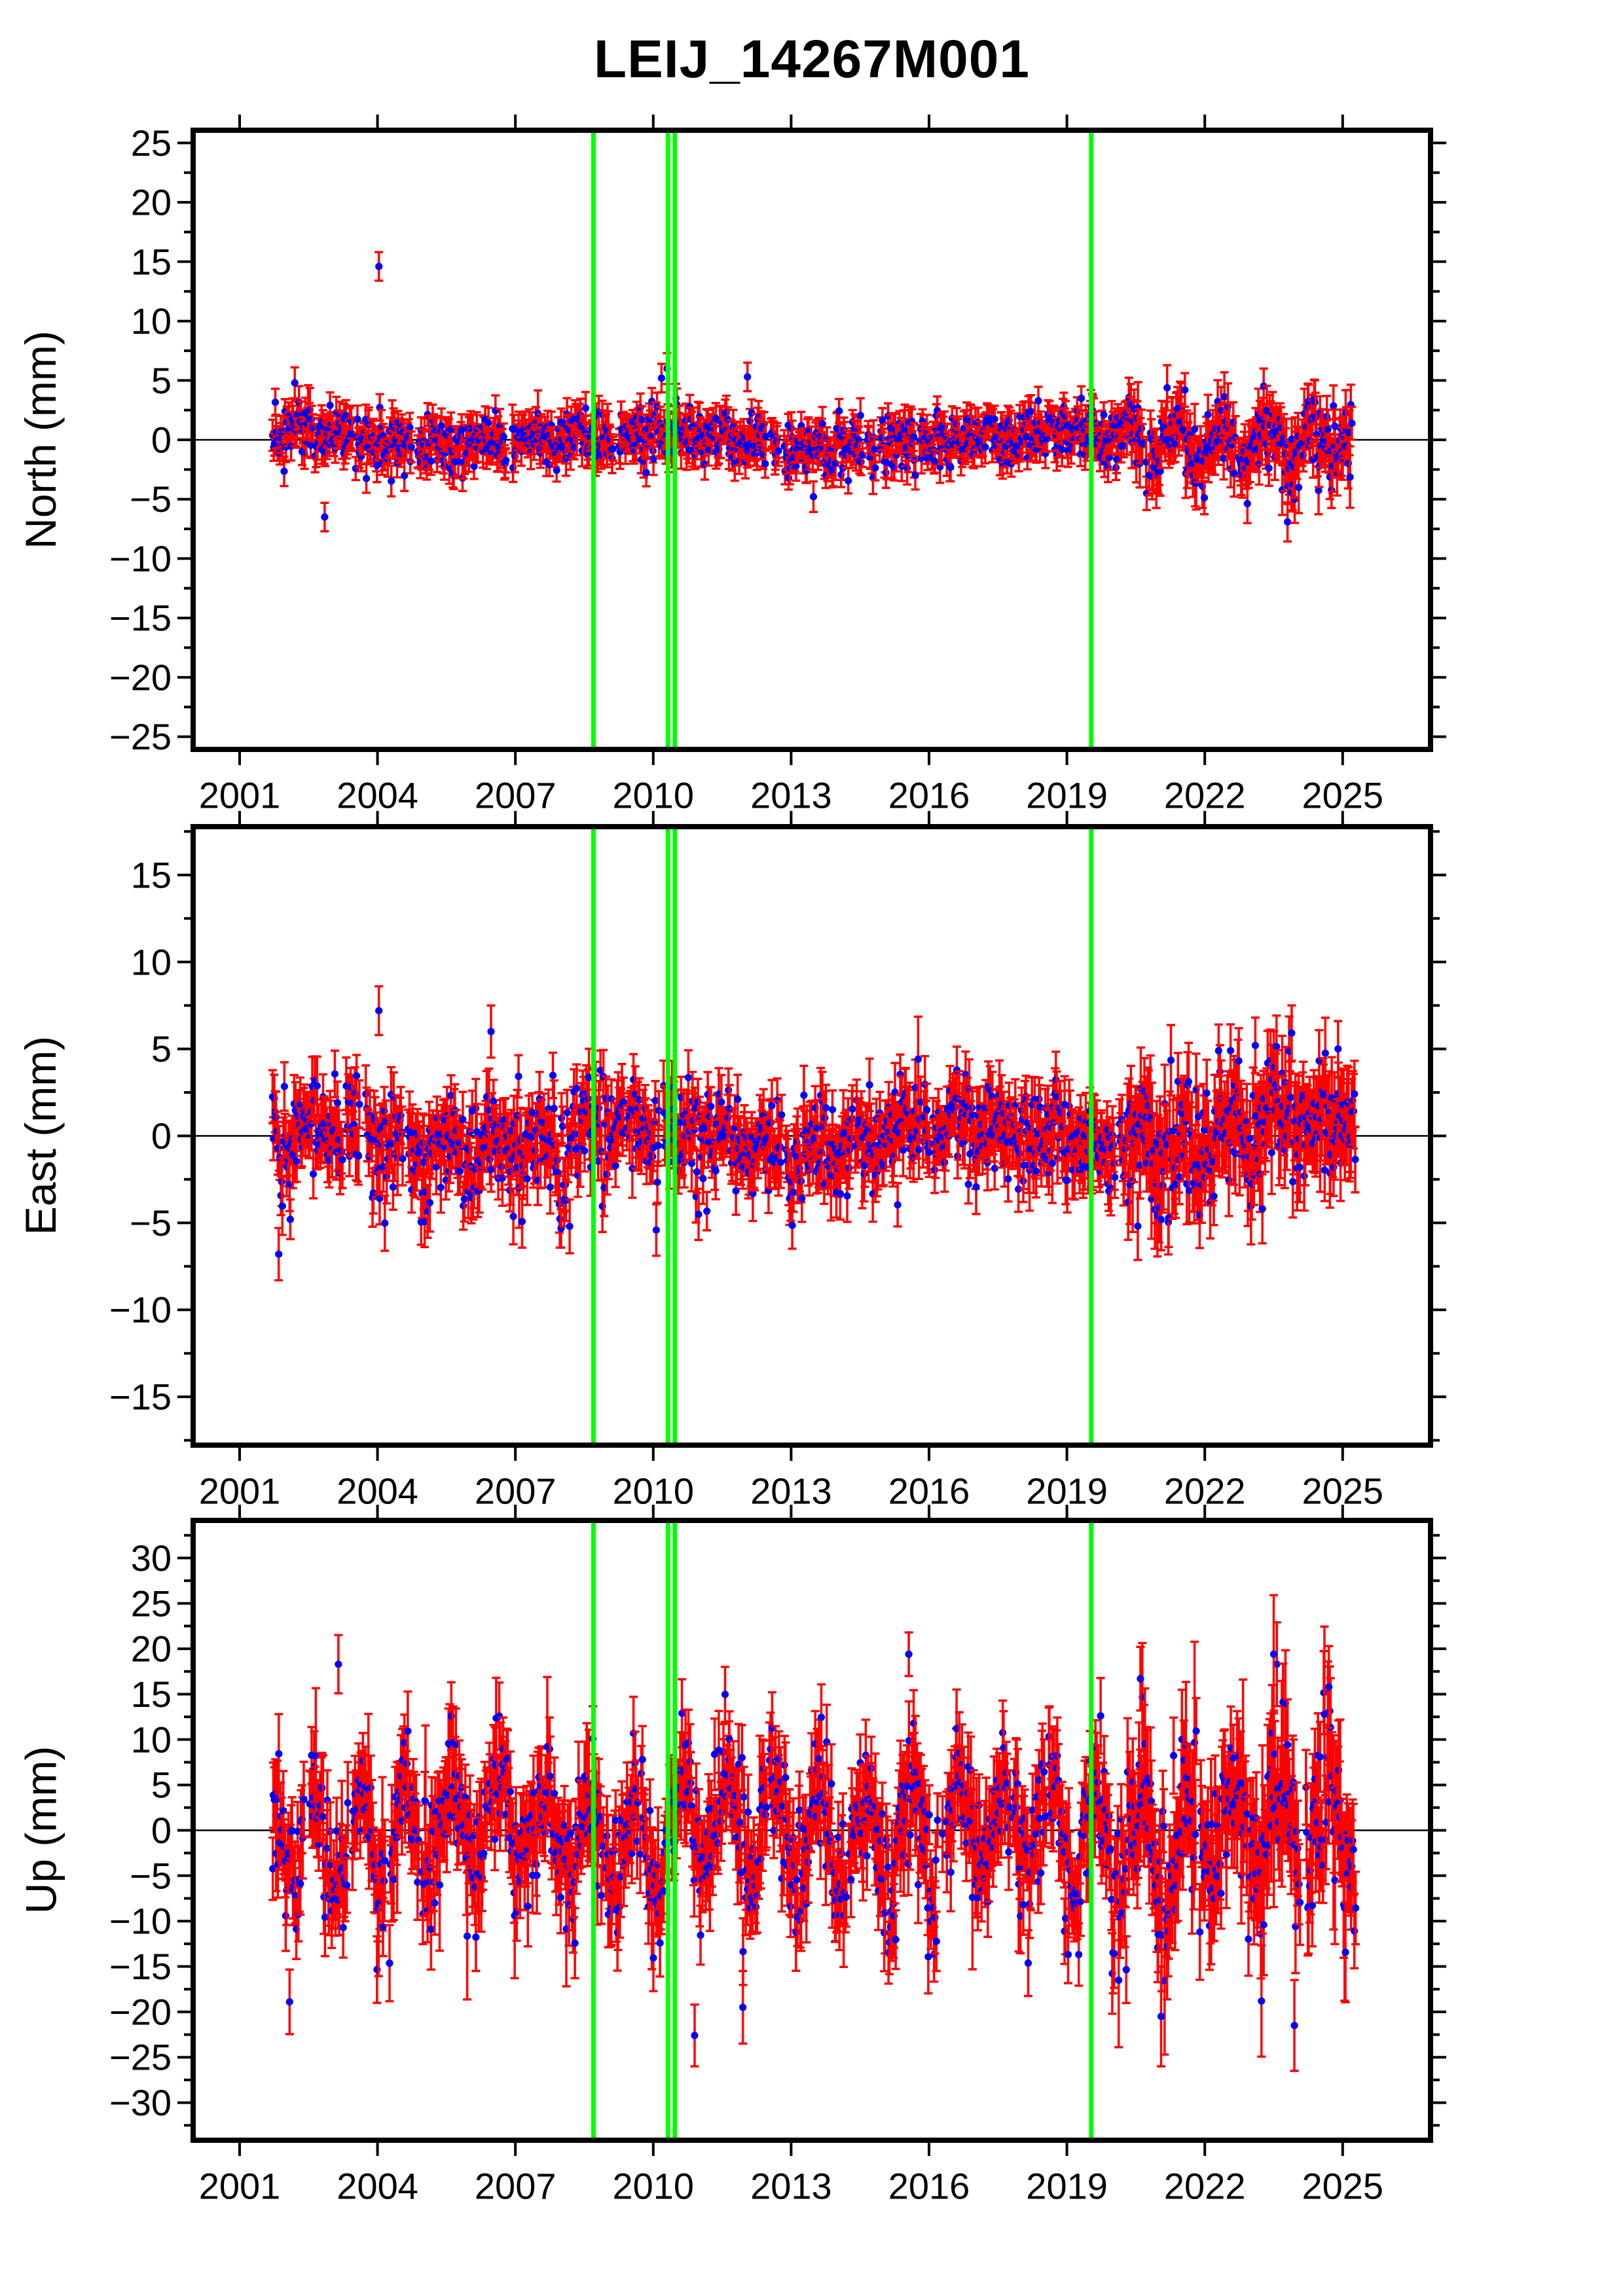  I want to click on north-y-tick-label: 15, so click(151, 261).